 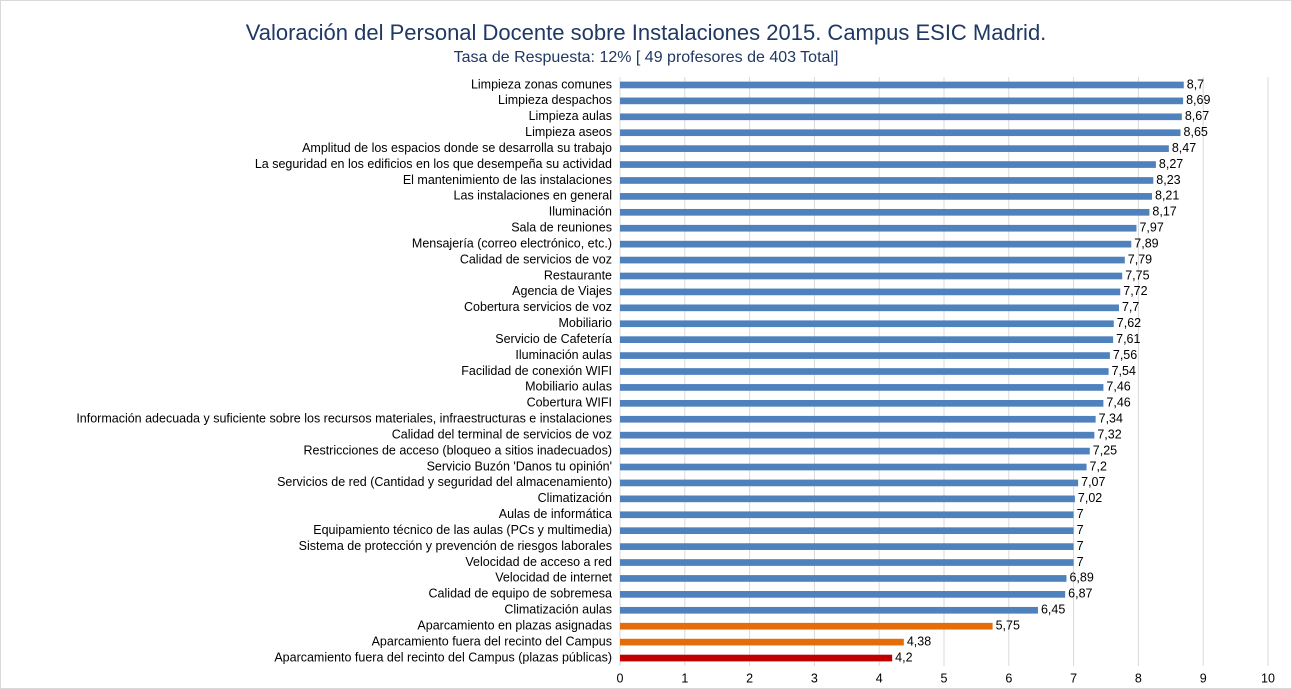 What do you see at coordinates (684, 678) in the screenshot?
I see `x-tick-label: 1` at bounding box center [684, 678].